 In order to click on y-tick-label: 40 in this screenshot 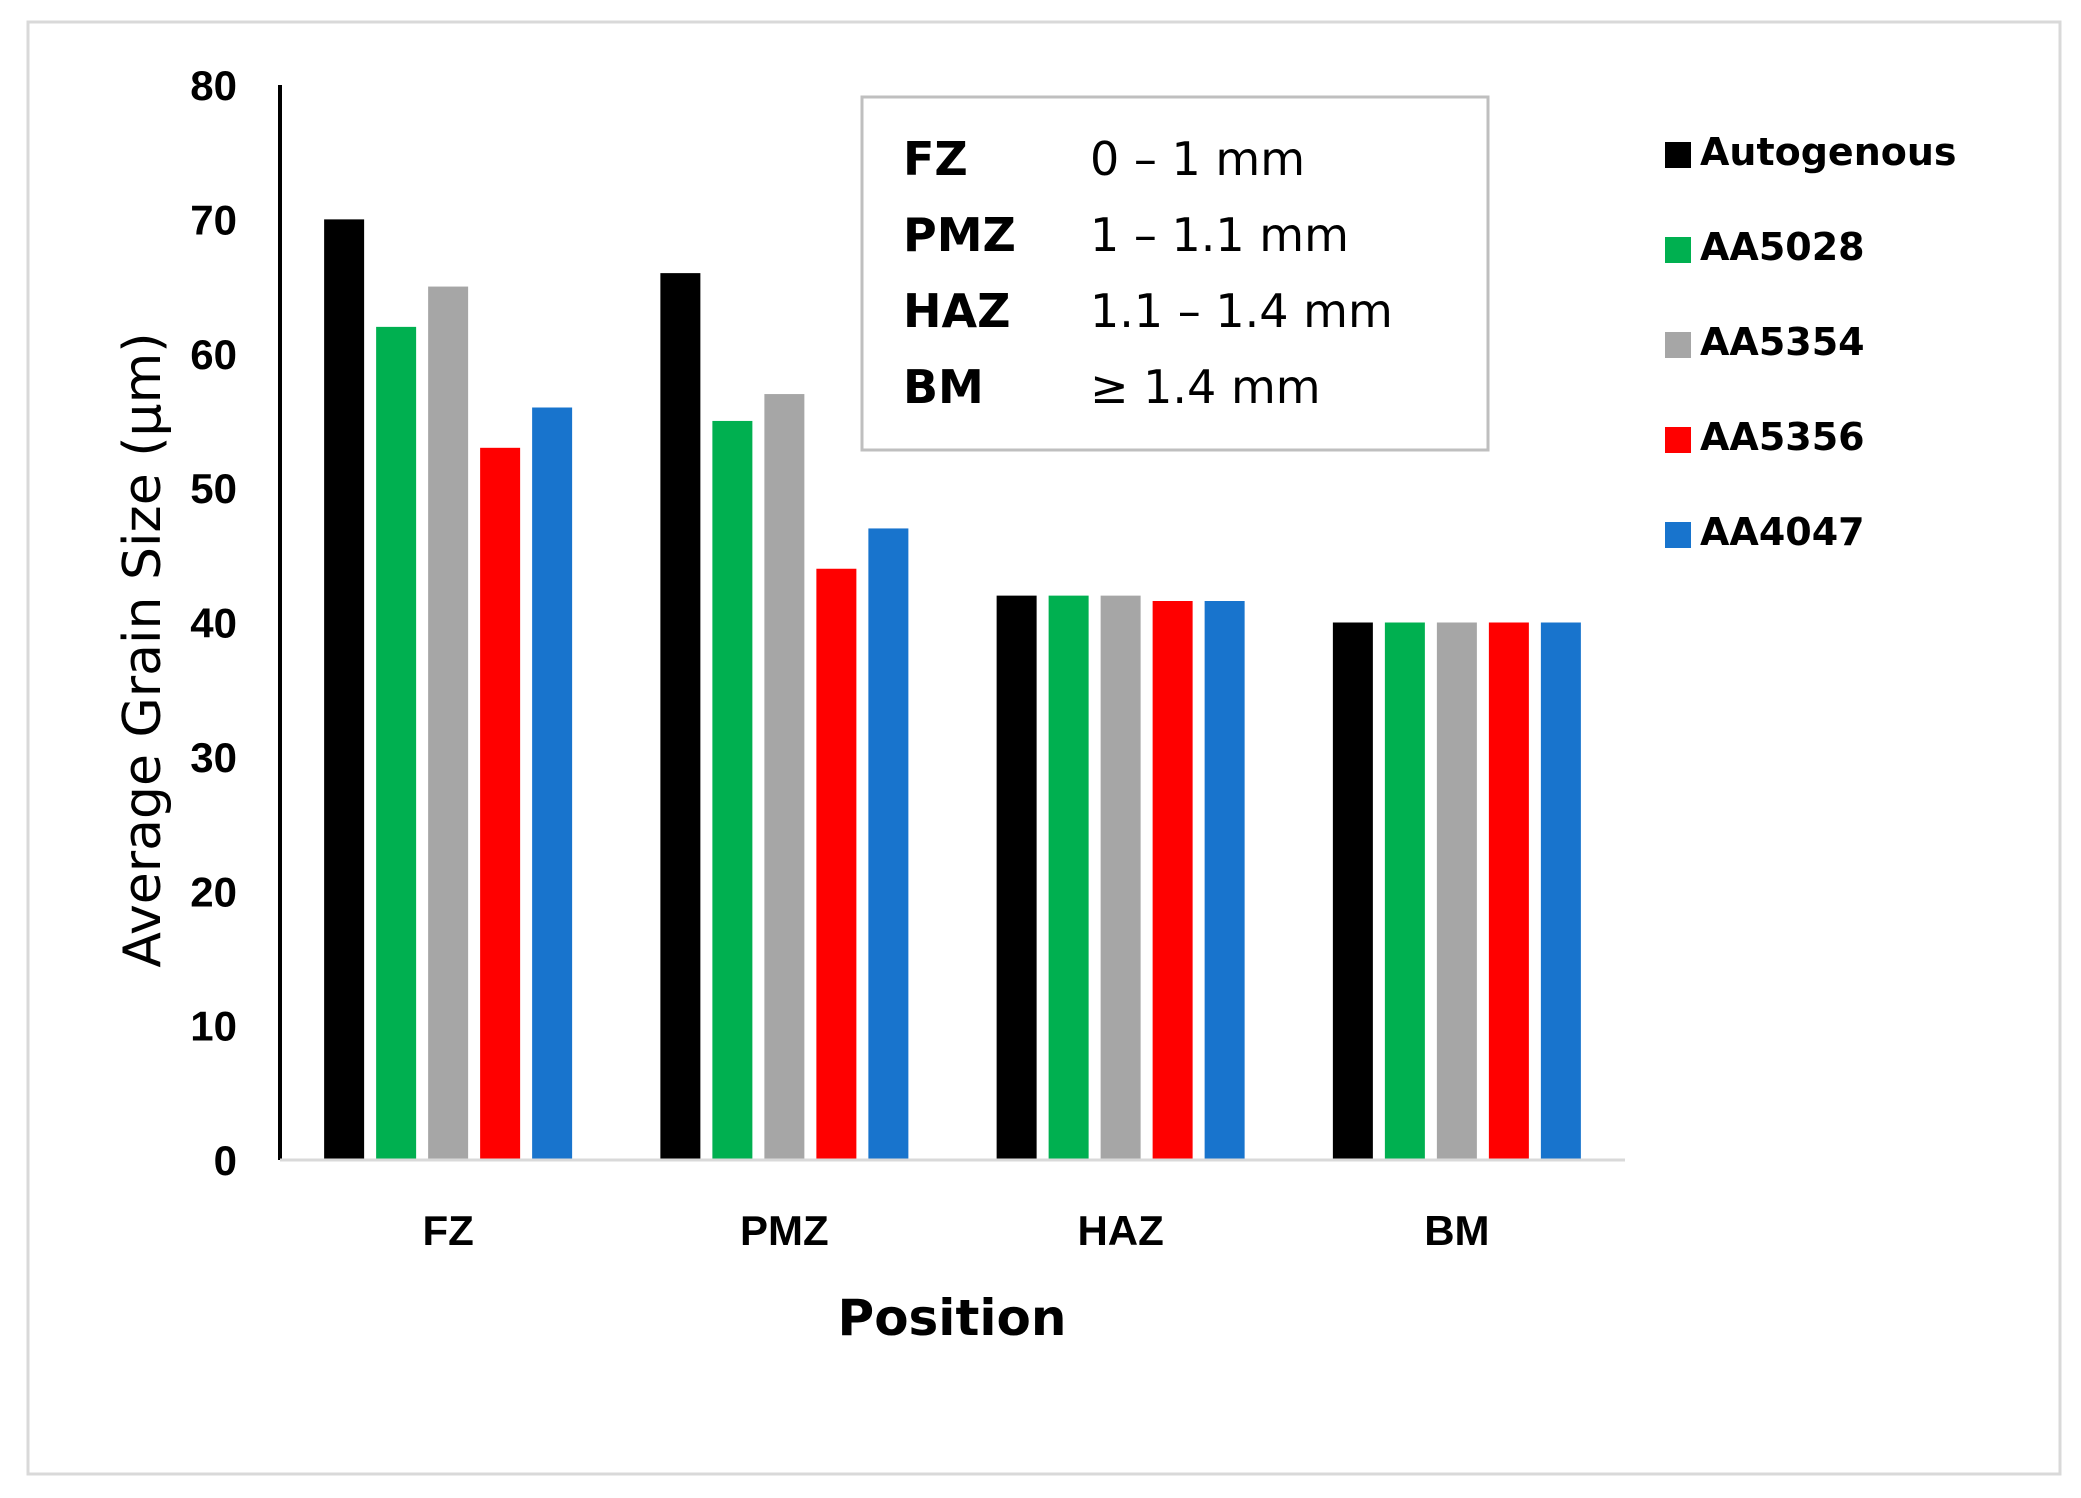, I will do `click(213, 623)`.